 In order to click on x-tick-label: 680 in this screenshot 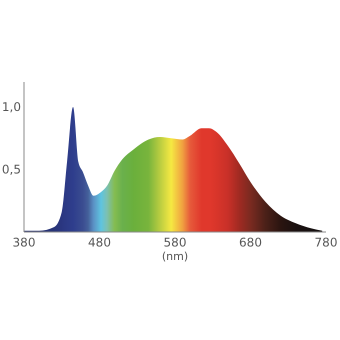, I will do `click(250, 243)`.